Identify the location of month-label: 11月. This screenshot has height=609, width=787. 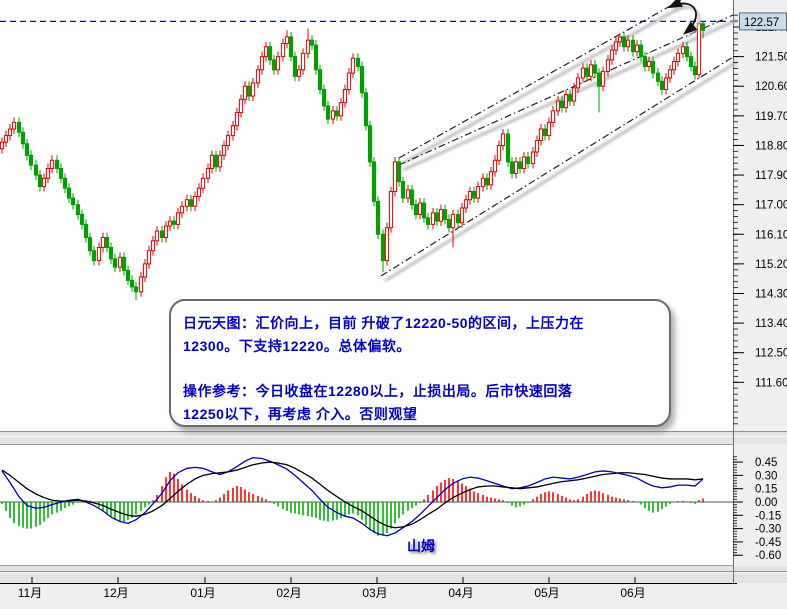
(30, 593).